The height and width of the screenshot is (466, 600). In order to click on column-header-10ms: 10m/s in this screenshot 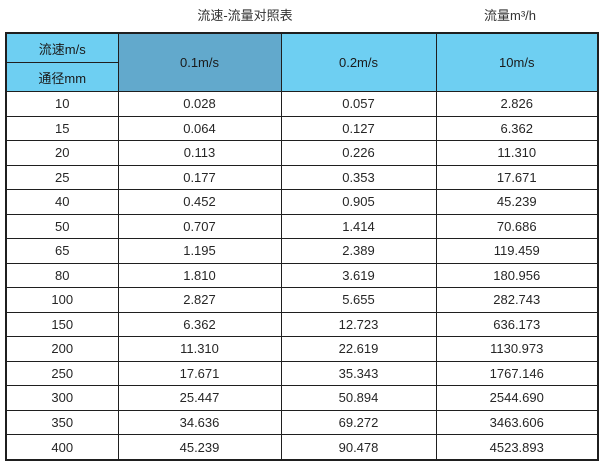, I will do `click(517, 62)`.